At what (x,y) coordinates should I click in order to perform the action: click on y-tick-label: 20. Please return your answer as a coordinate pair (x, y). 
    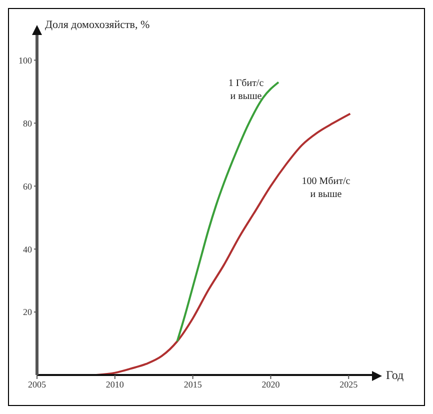
    Looking at the image, I should click on (27, 312).